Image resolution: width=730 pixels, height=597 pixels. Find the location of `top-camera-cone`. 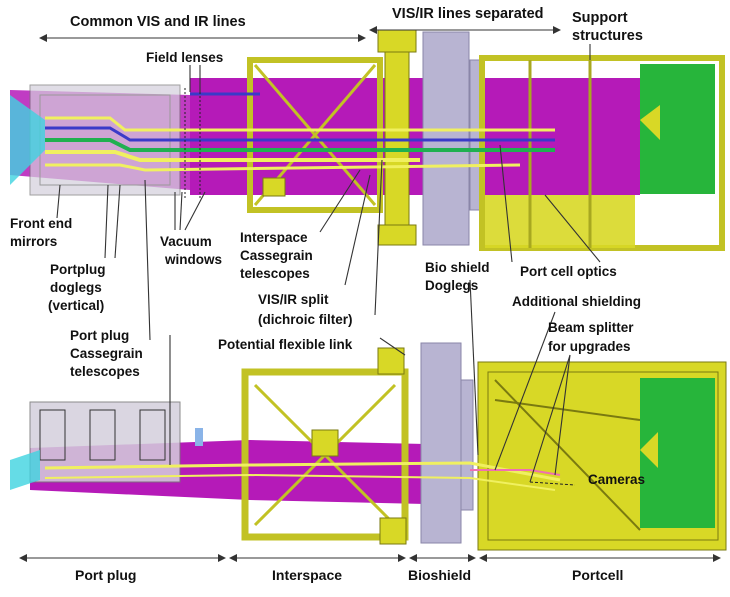

top-camera-cone is located at coordinates (650, 122).